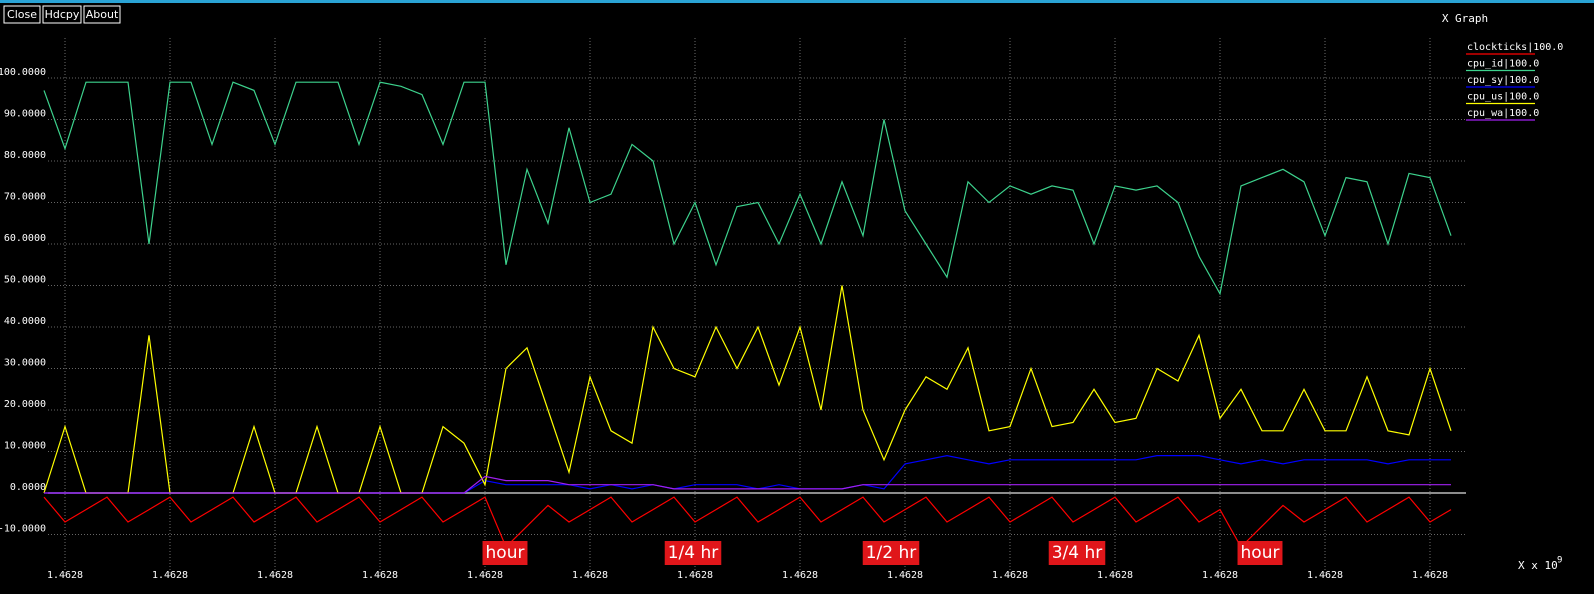 The image size is (1594, 594). I want to click on annotation-label: 3/4 hr, so click(1077, 553).